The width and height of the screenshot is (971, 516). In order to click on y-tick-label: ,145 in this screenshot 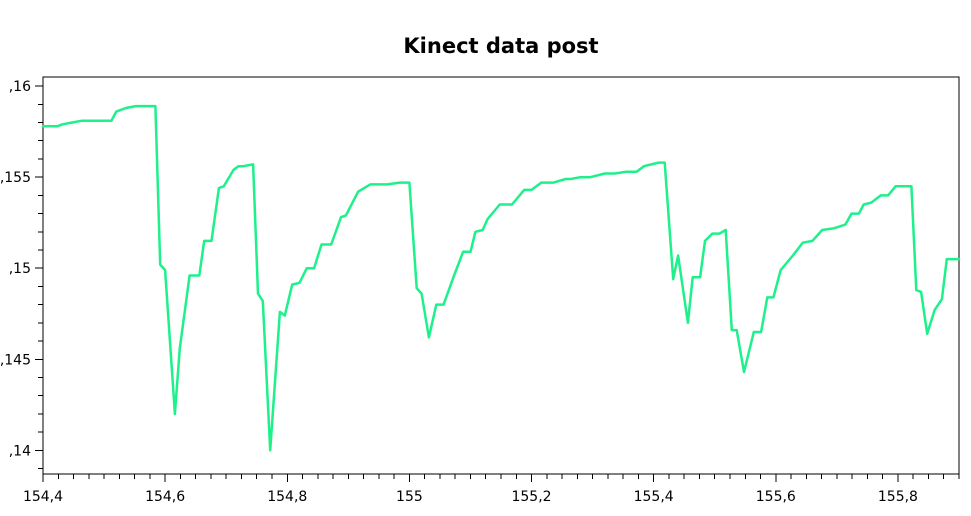, I will do `click(15, 360)`.